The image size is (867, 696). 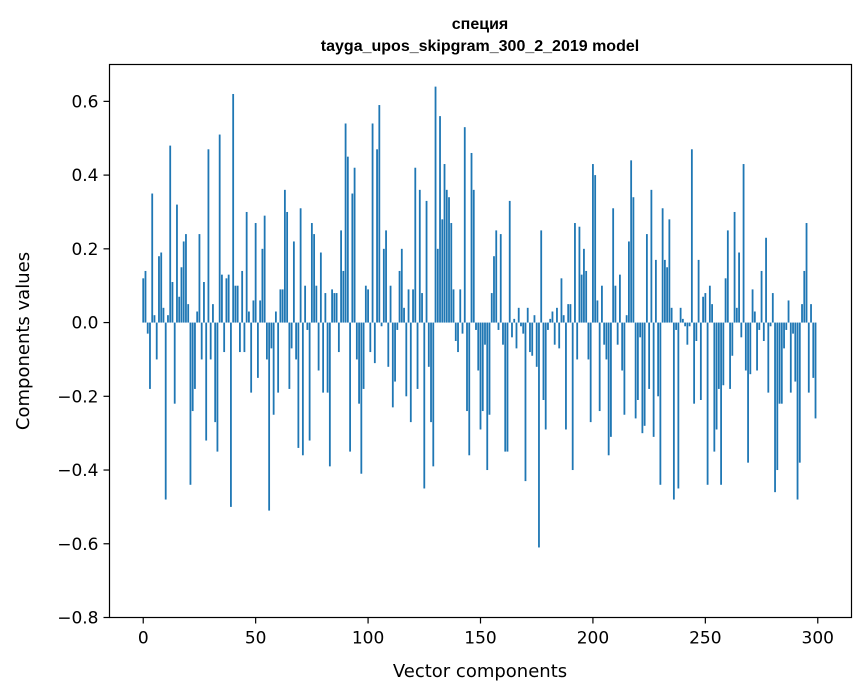 I want to click on x-tick-label: 150, so click(x=480, y=639).